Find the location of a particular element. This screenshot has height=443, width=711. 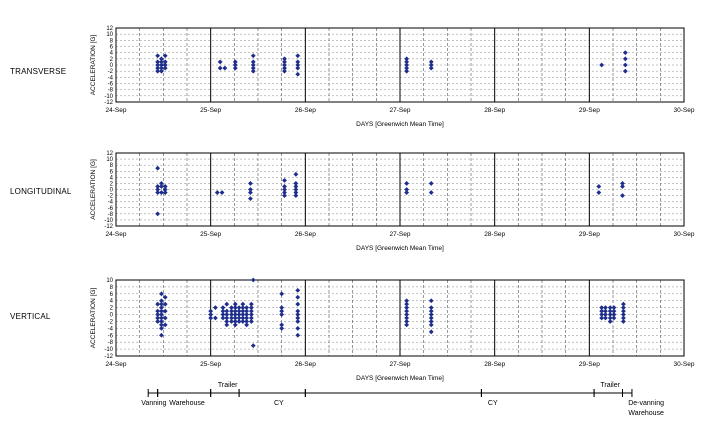

timeline-label: Warehouse is located at coordinates (646, 413).